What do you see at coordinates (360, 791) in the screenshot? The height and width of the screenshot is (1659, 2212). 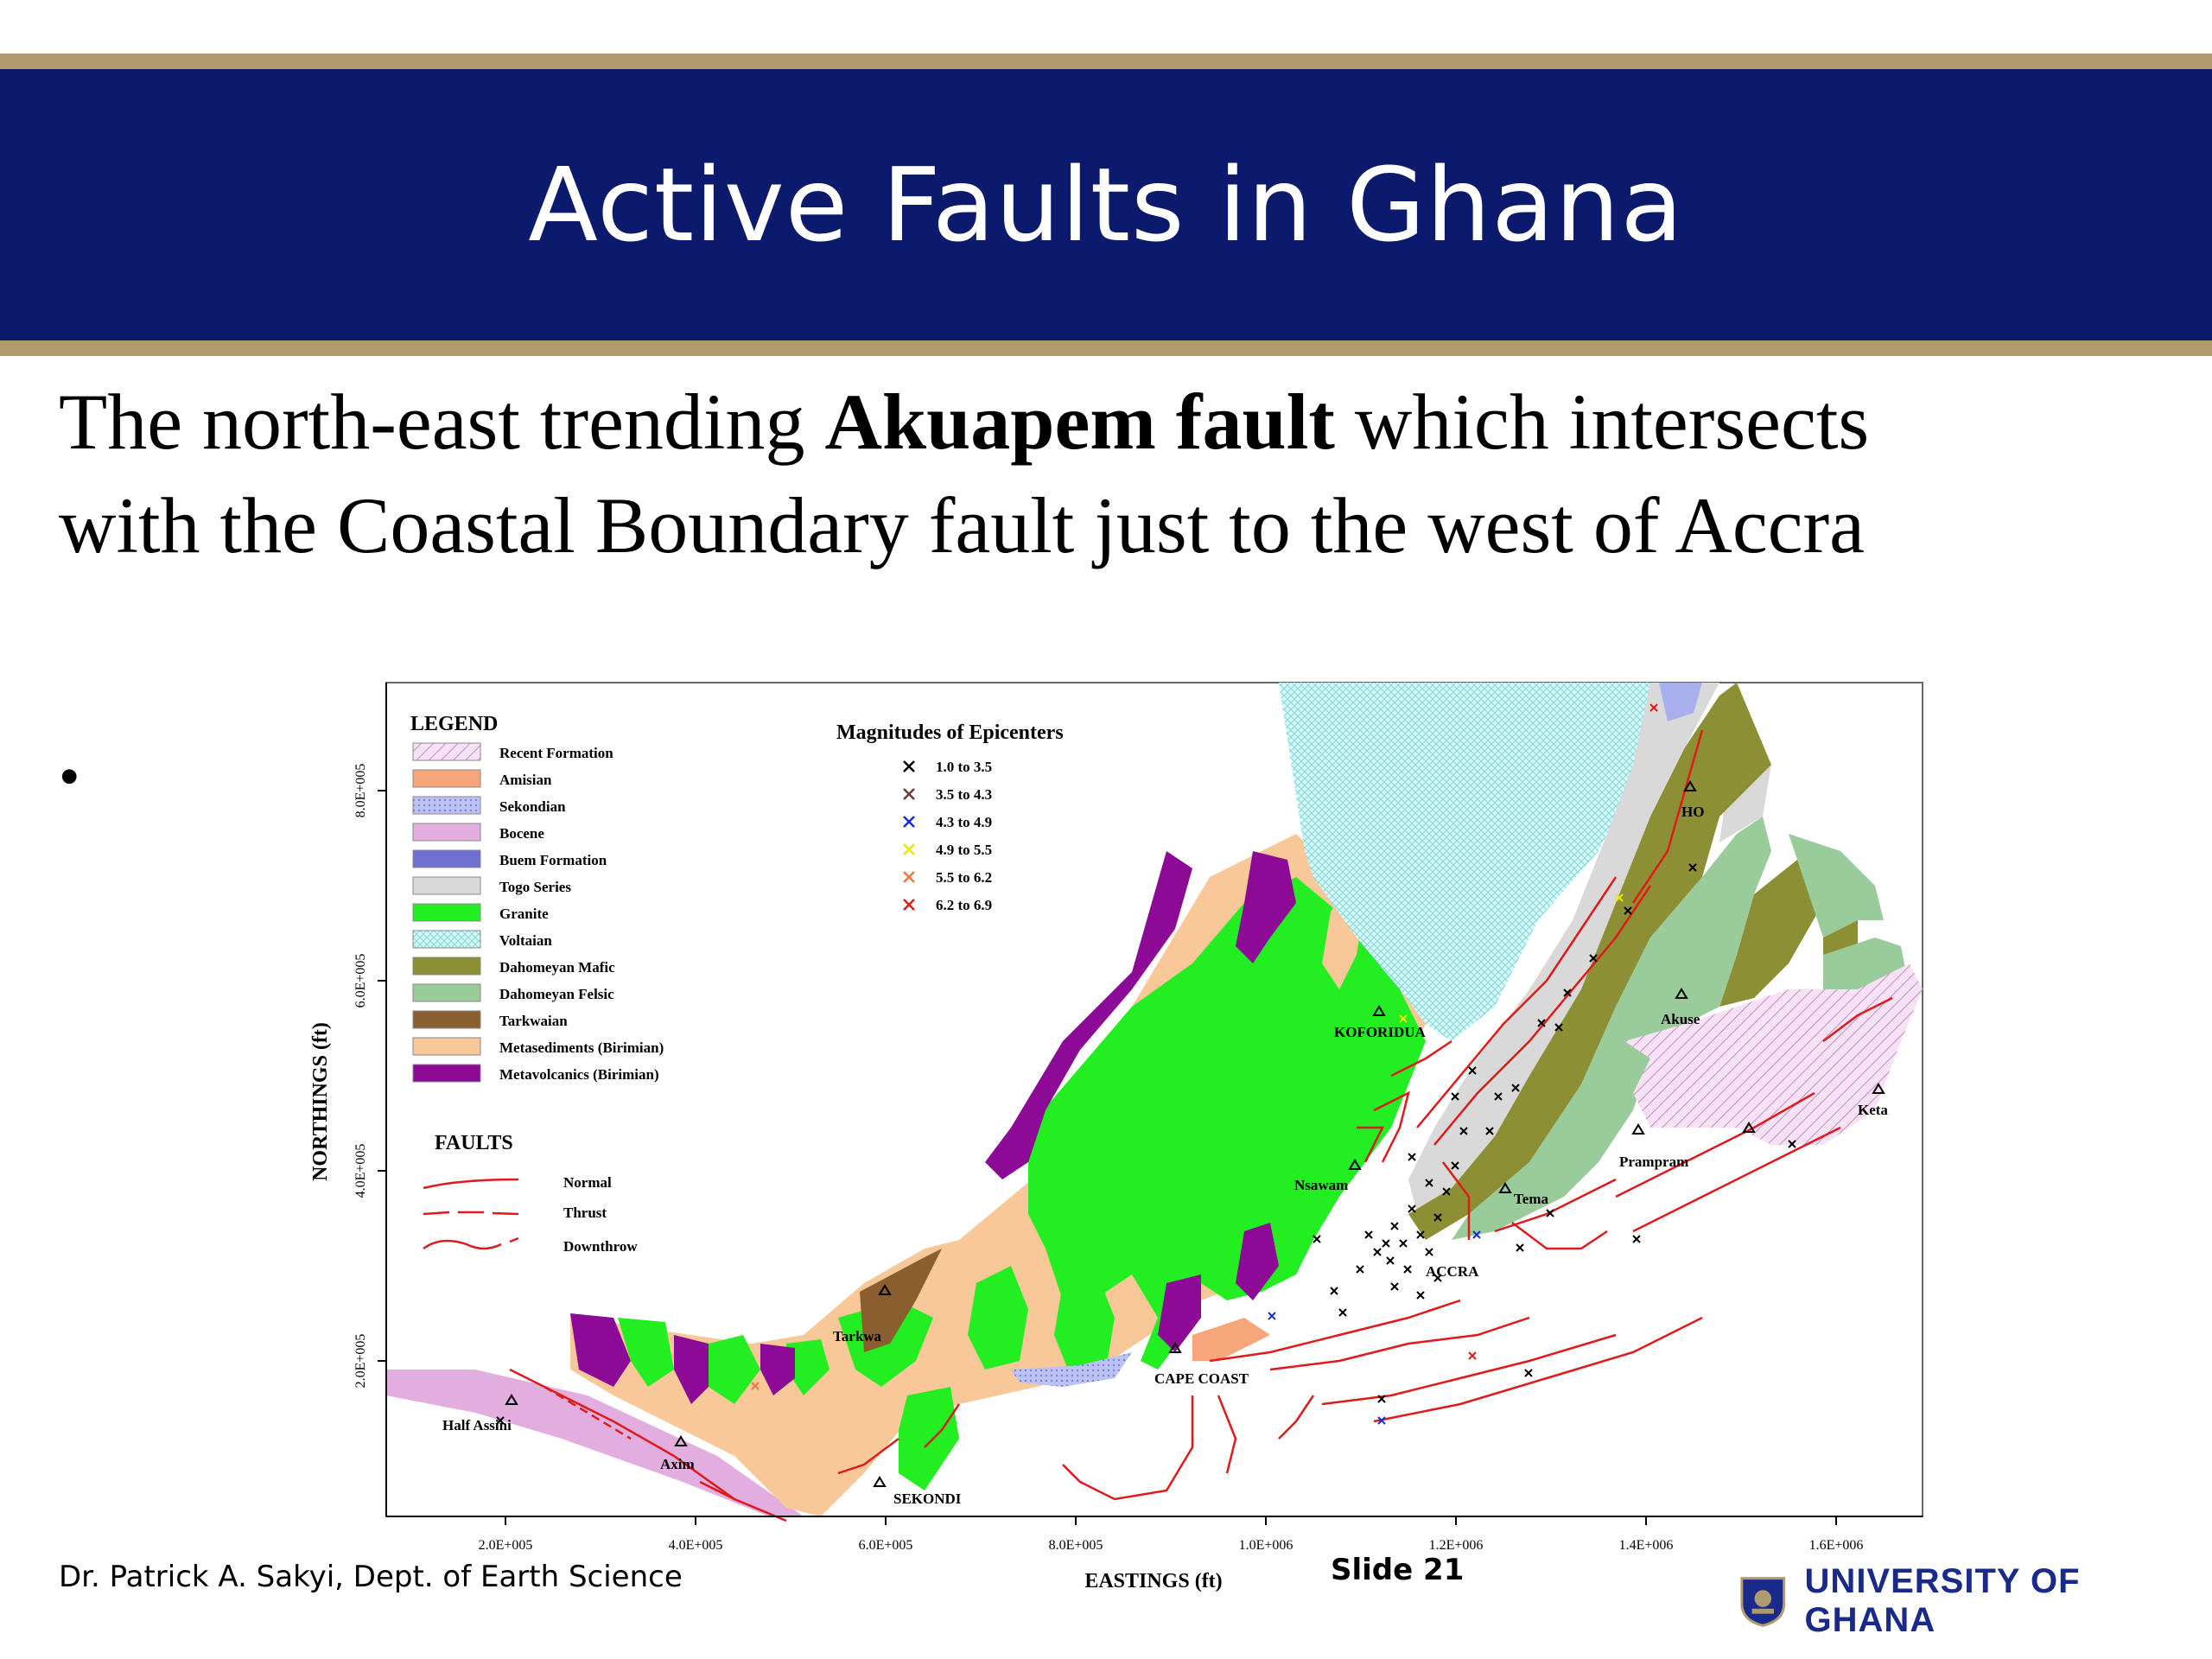 I see `y-tick-3: 8.0E+005` at bounding box center [360, 791].